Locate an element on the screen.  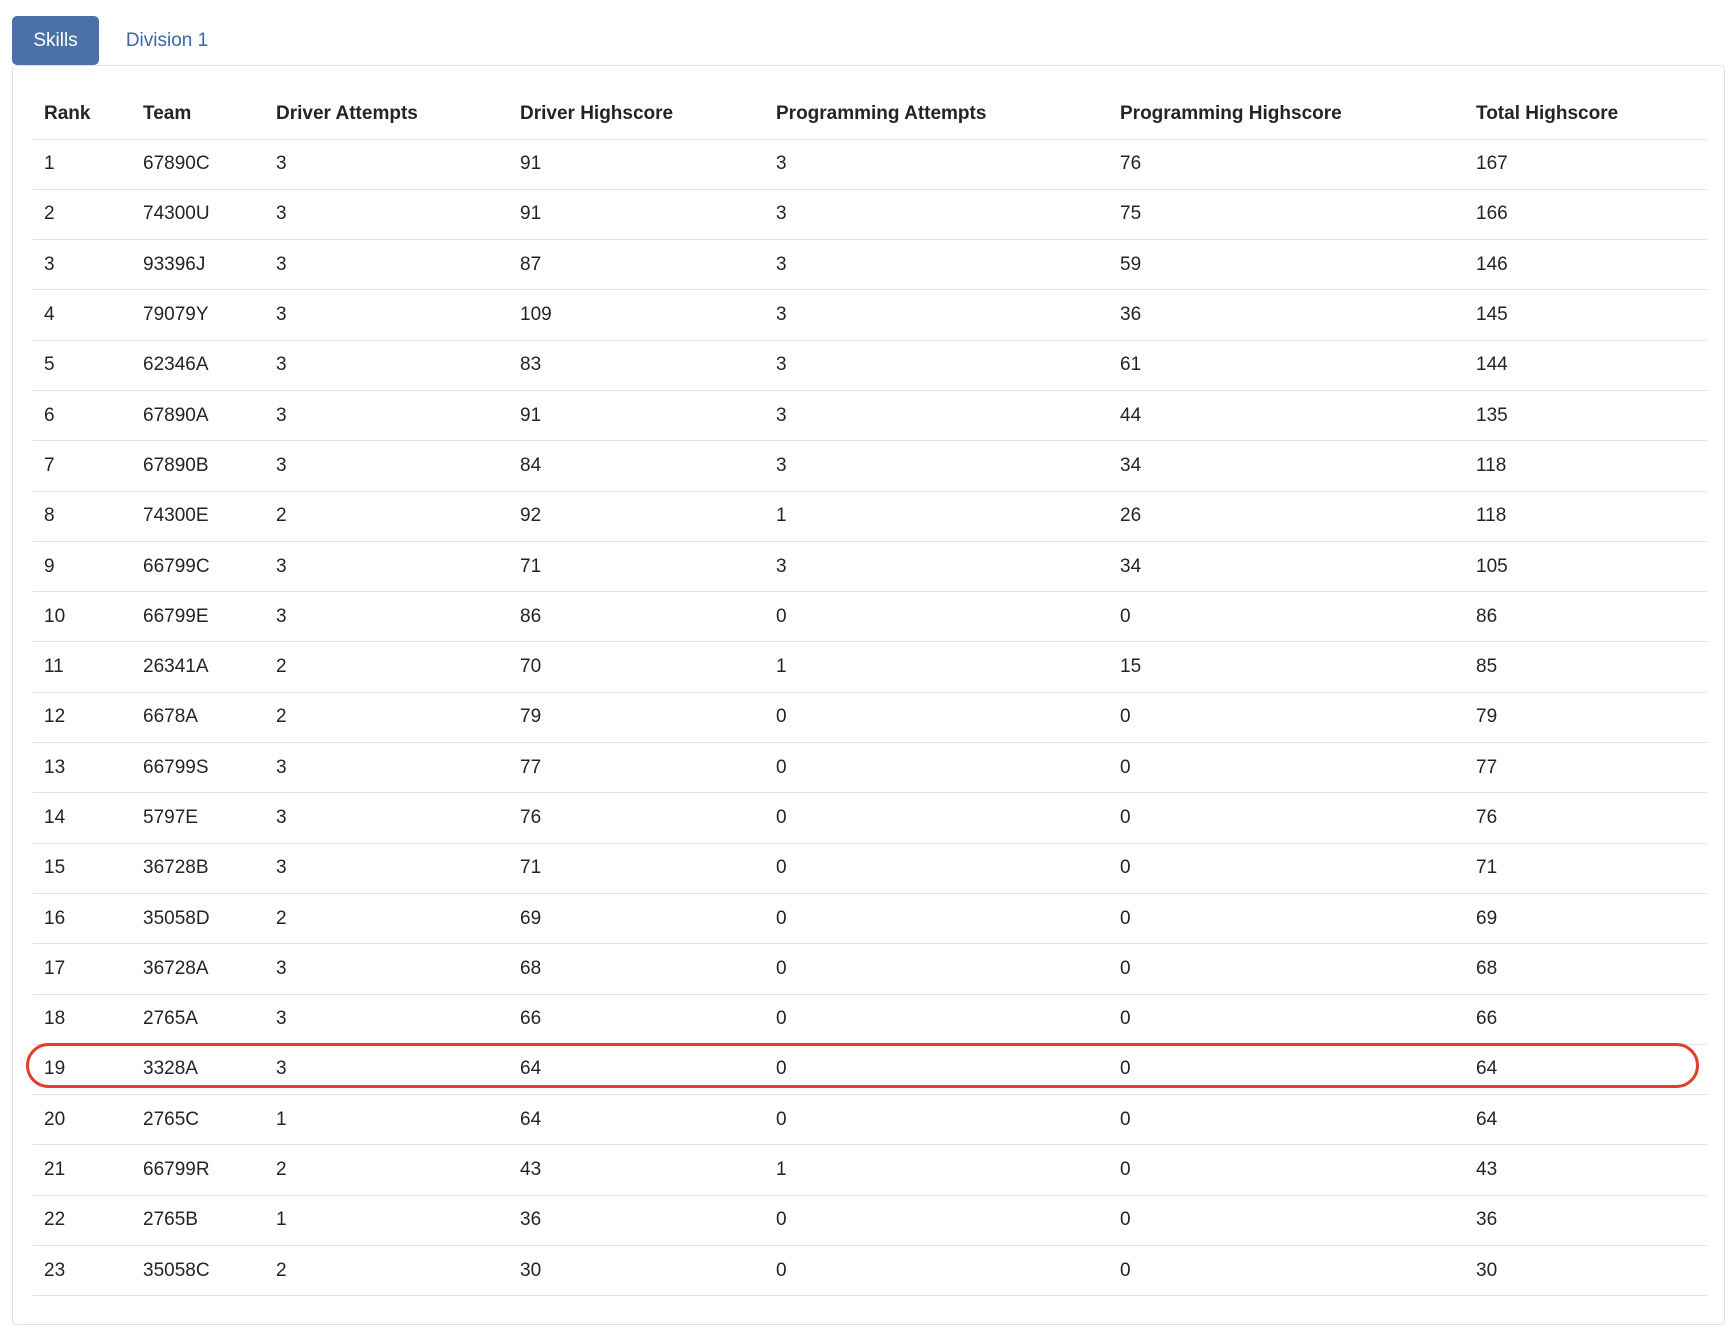
cell-team: 6678A is located at coordinates (198, 718).